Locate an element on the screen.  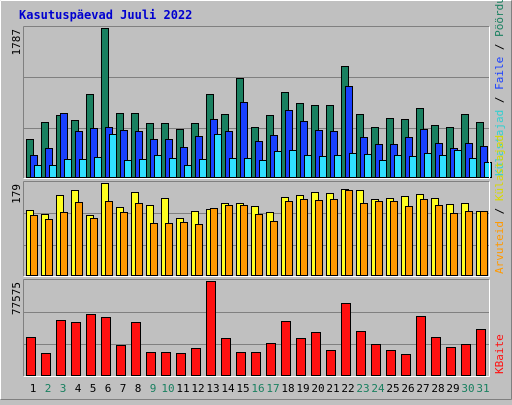
legend-faile: Faile is located at coordinates (499, 73).